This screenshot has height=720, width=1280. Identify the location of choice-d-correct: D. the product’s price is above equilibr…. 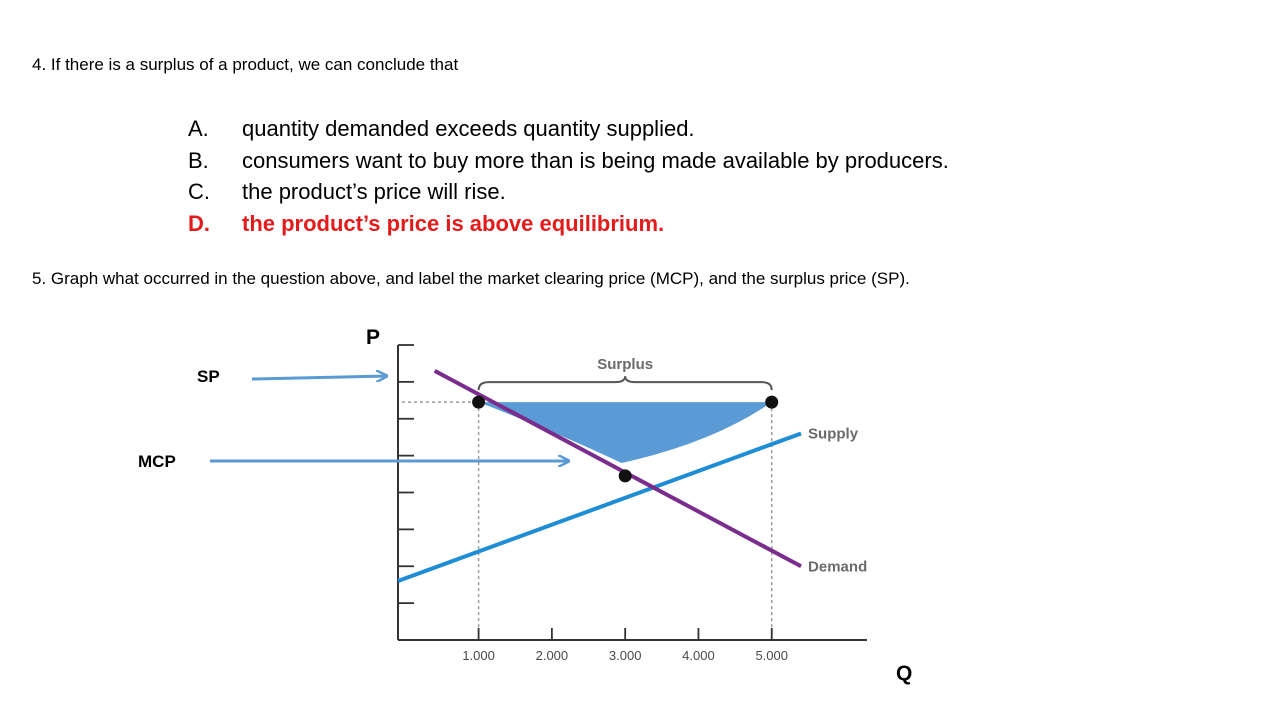
(568, 224).